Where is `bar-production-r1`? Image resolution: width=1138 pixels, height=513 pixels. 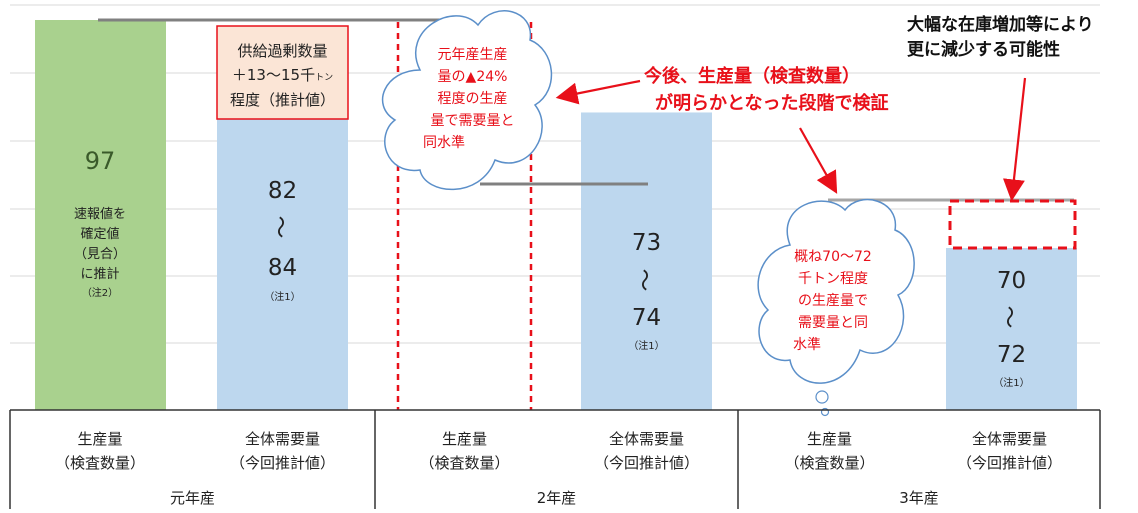
bar-production-r1 is located at coordinates (100, 215).